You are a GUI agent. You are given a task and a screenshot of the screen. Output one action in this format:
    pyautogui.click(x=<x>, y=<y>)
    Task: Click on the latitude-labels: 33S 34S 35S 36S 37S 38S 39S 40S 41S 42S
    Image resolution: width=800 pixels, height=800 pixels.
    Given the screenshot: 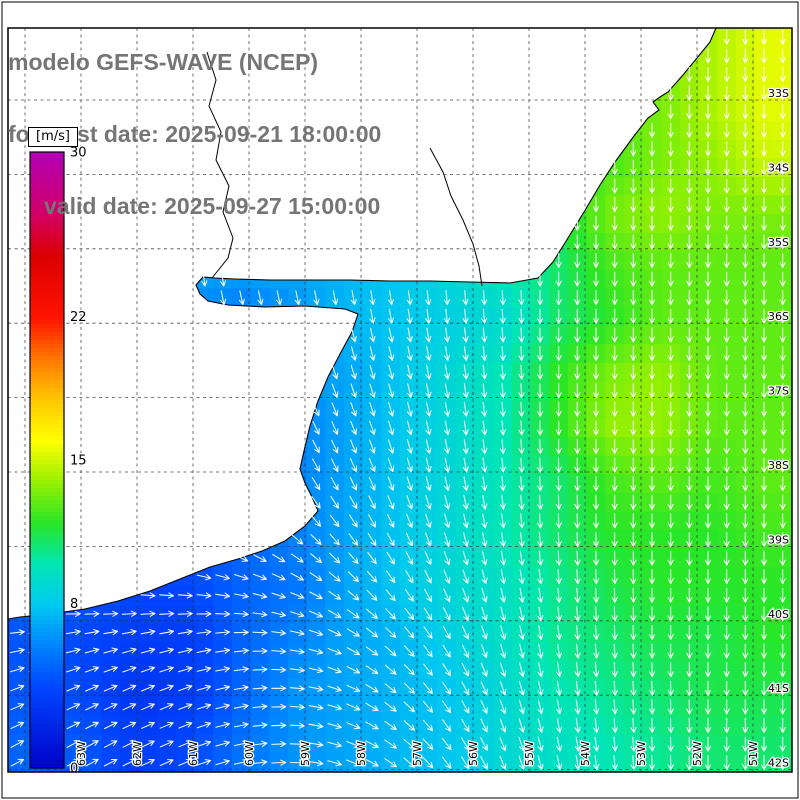 What is the action you would take?
    pyautogui.click(x=778, y=428)
    